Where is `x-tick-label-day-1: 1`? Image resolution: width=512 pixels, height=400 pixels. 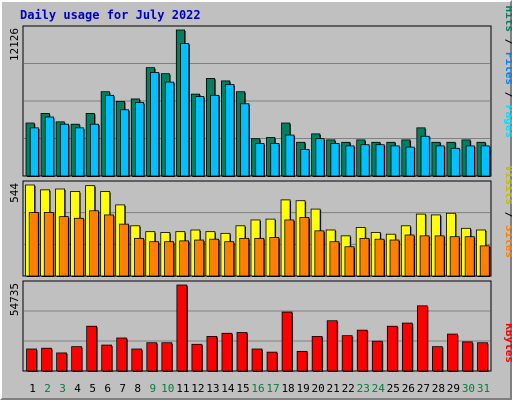 x-tick-label-day-1: 1 is located at coordinates (32, 388).